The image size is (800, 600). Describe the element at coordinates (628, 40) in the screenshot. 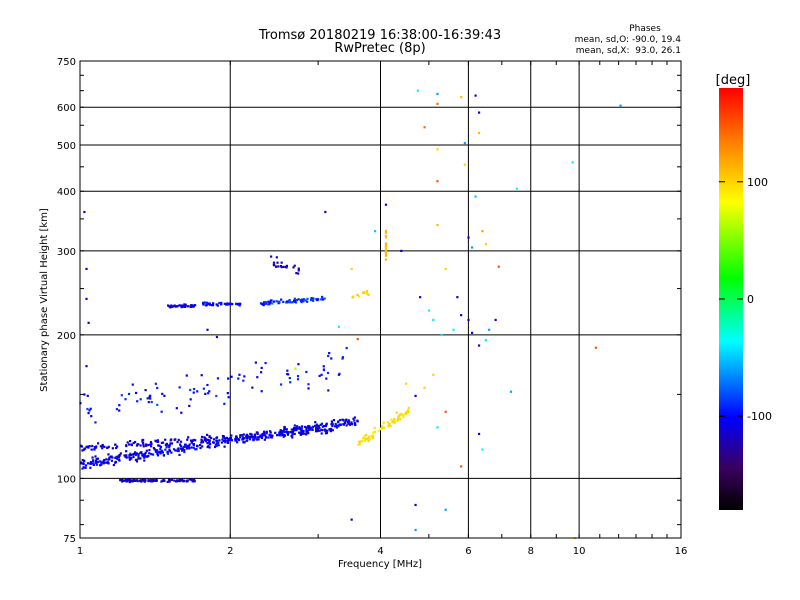

I see `stats-o-line: mean, sd,O: -90.0, 19.4` at that location.